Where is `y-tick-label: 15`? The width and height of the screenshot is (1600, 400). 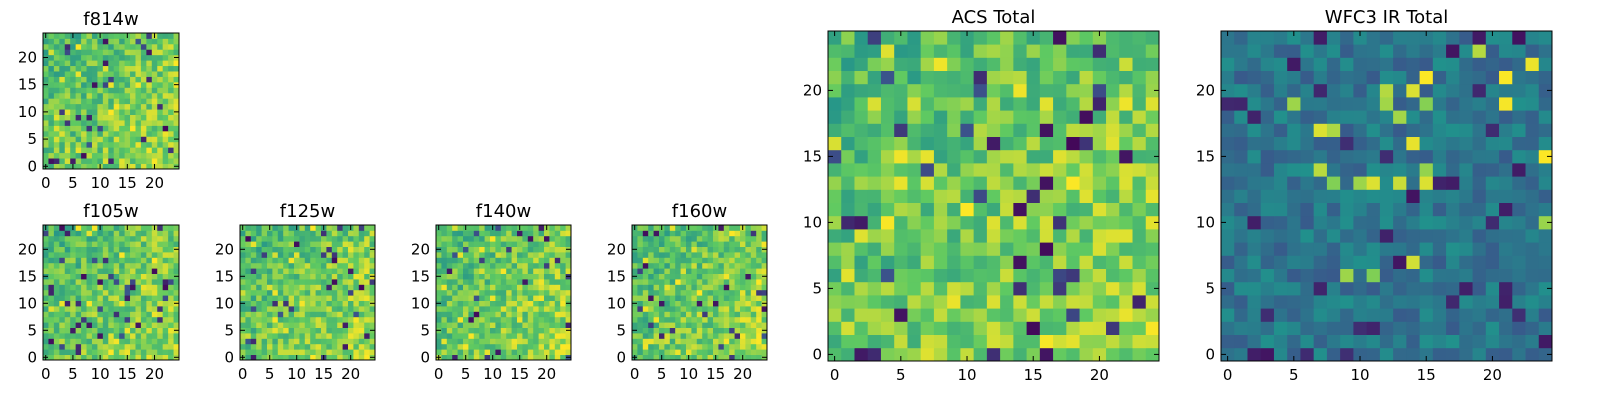
y-tick-label: 15 is located at coordinates (27, 276).